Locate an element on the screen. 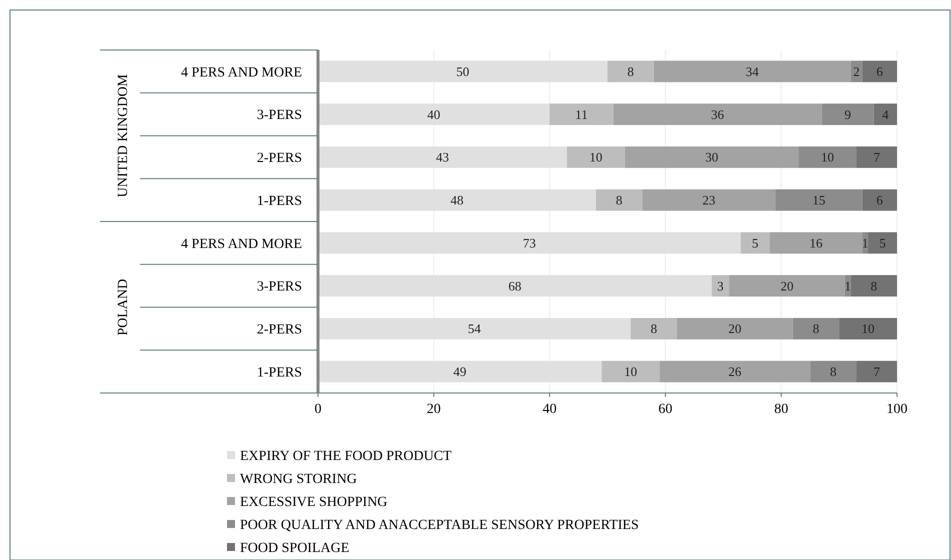 Image resolution: width=951 pixels, height=560 pixels. legend-label: WRONG STORING is located at coordinates (298, 479).